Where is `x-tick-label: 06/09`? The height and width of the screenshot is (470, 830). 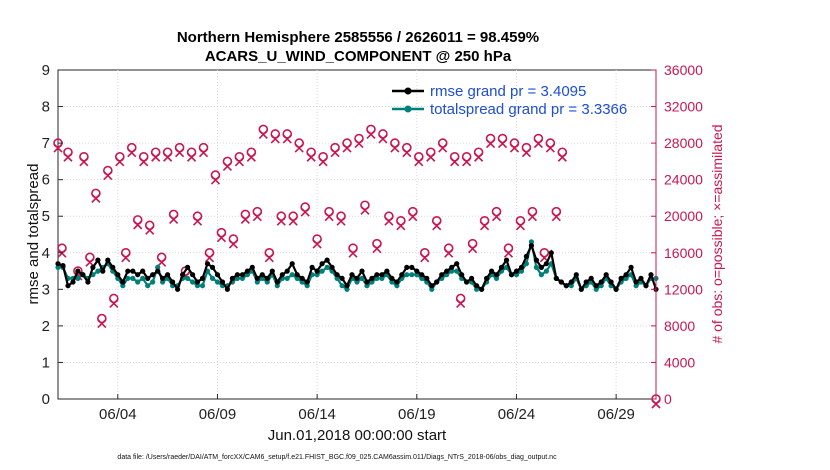 x-tick-label: 06/09 is located at coordinates (218, 414).